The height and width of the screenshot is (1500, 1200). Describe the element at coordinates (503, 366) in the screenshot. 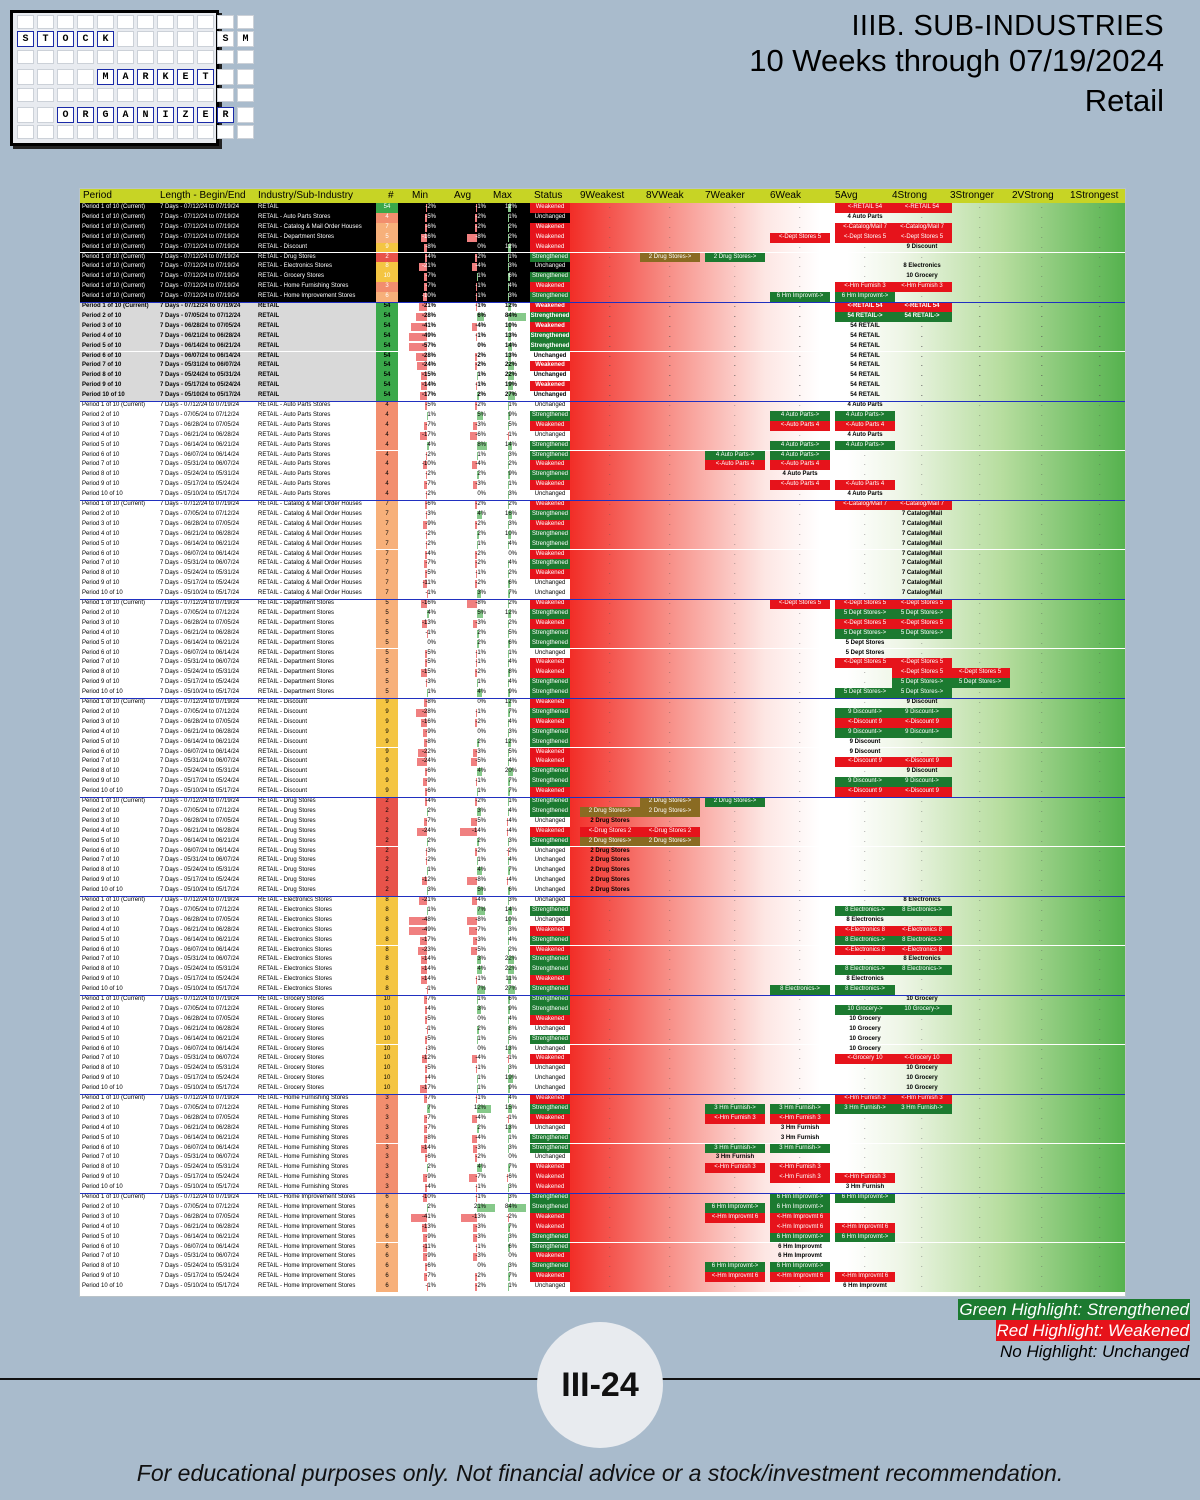

I see `max-cell: 22%` at that location.